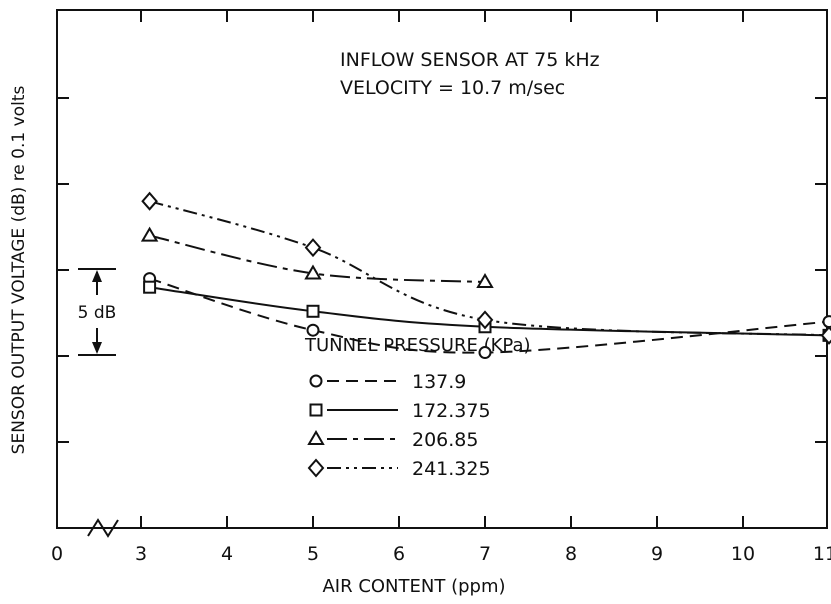  I want to click on x-tick-label: 8, so click(571, 554).